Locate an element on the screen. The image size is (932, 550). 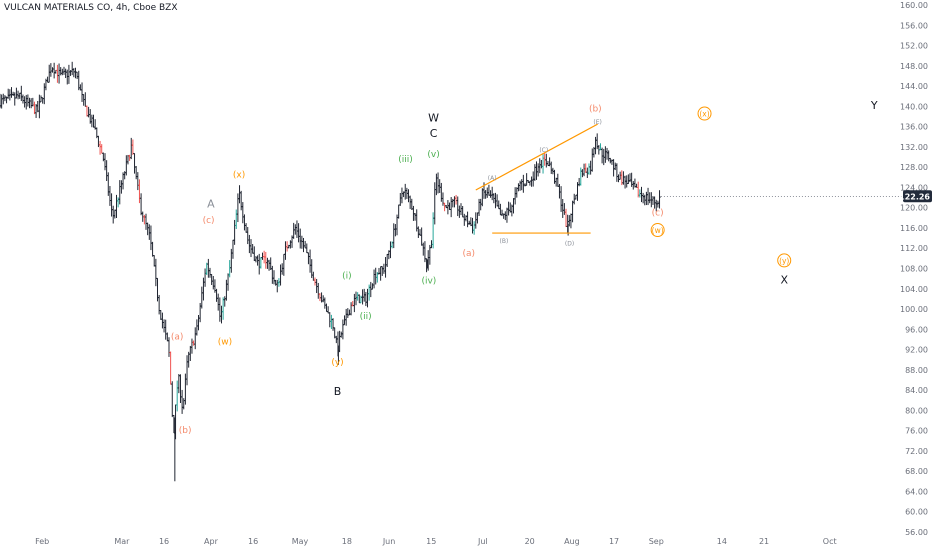
trendline-upper is located at coordinates (536, 157).